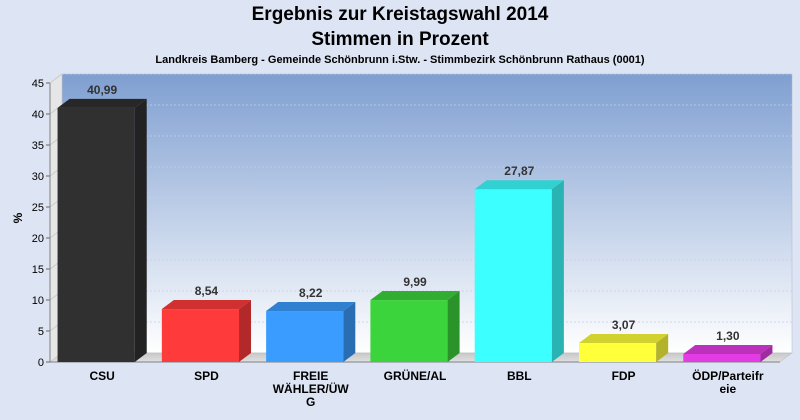  I want to click on data-label: 9,99, so click(415, 282).